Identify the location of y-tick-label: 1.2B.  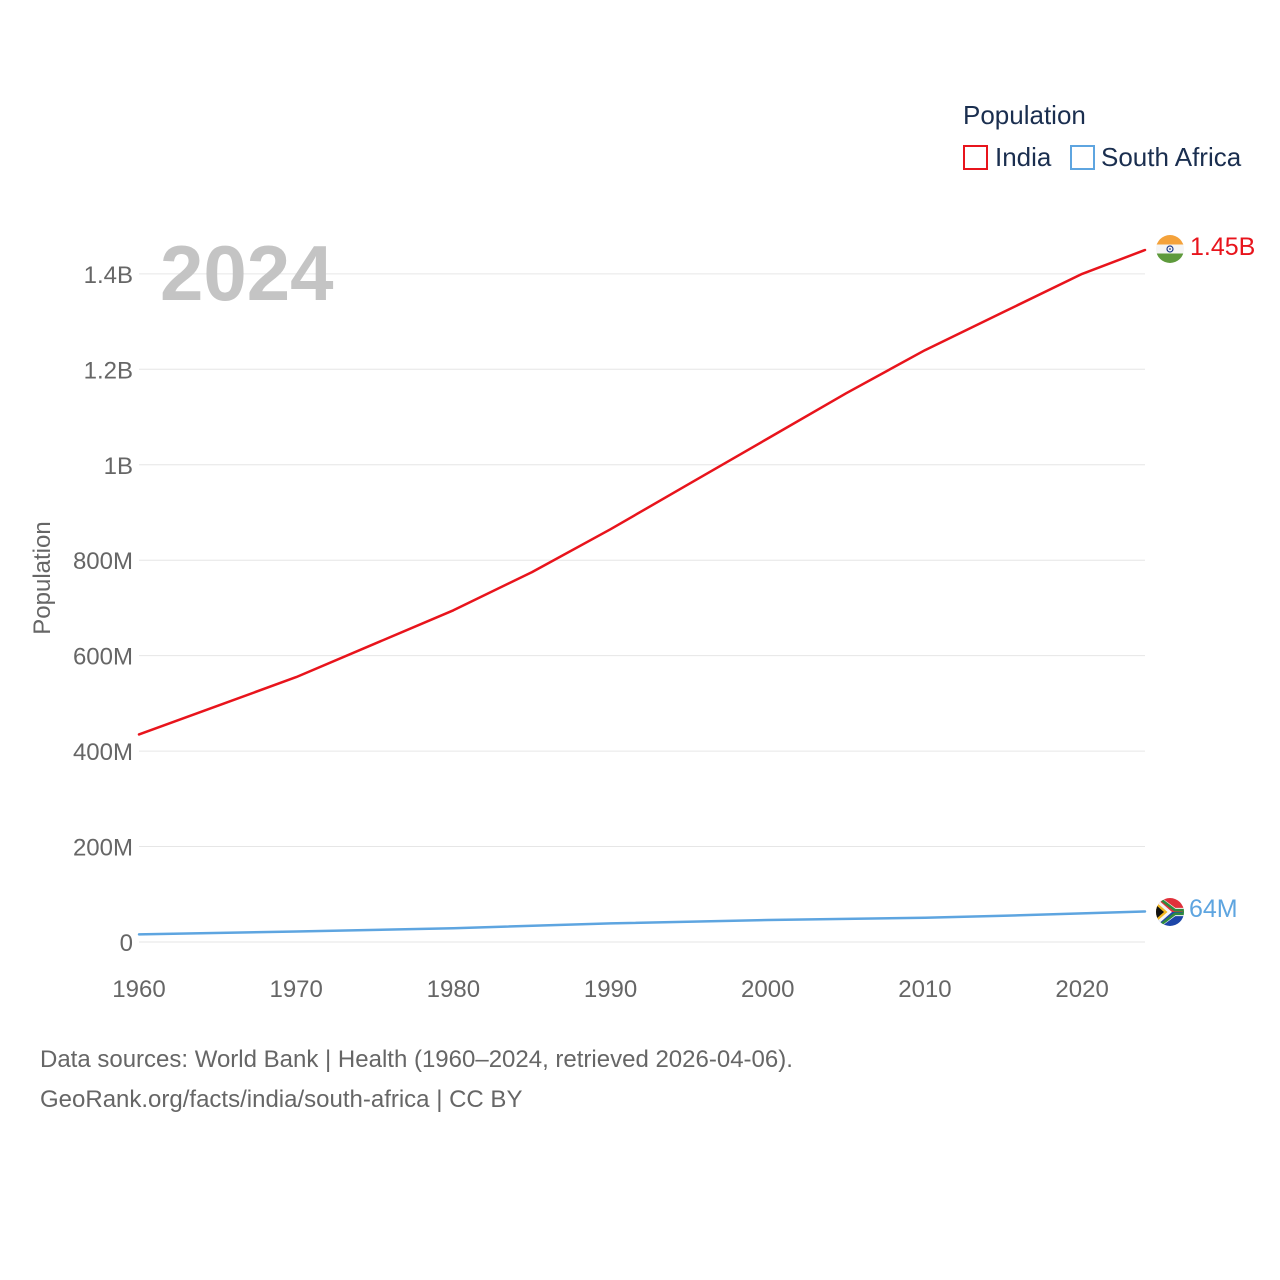
(108, 370).